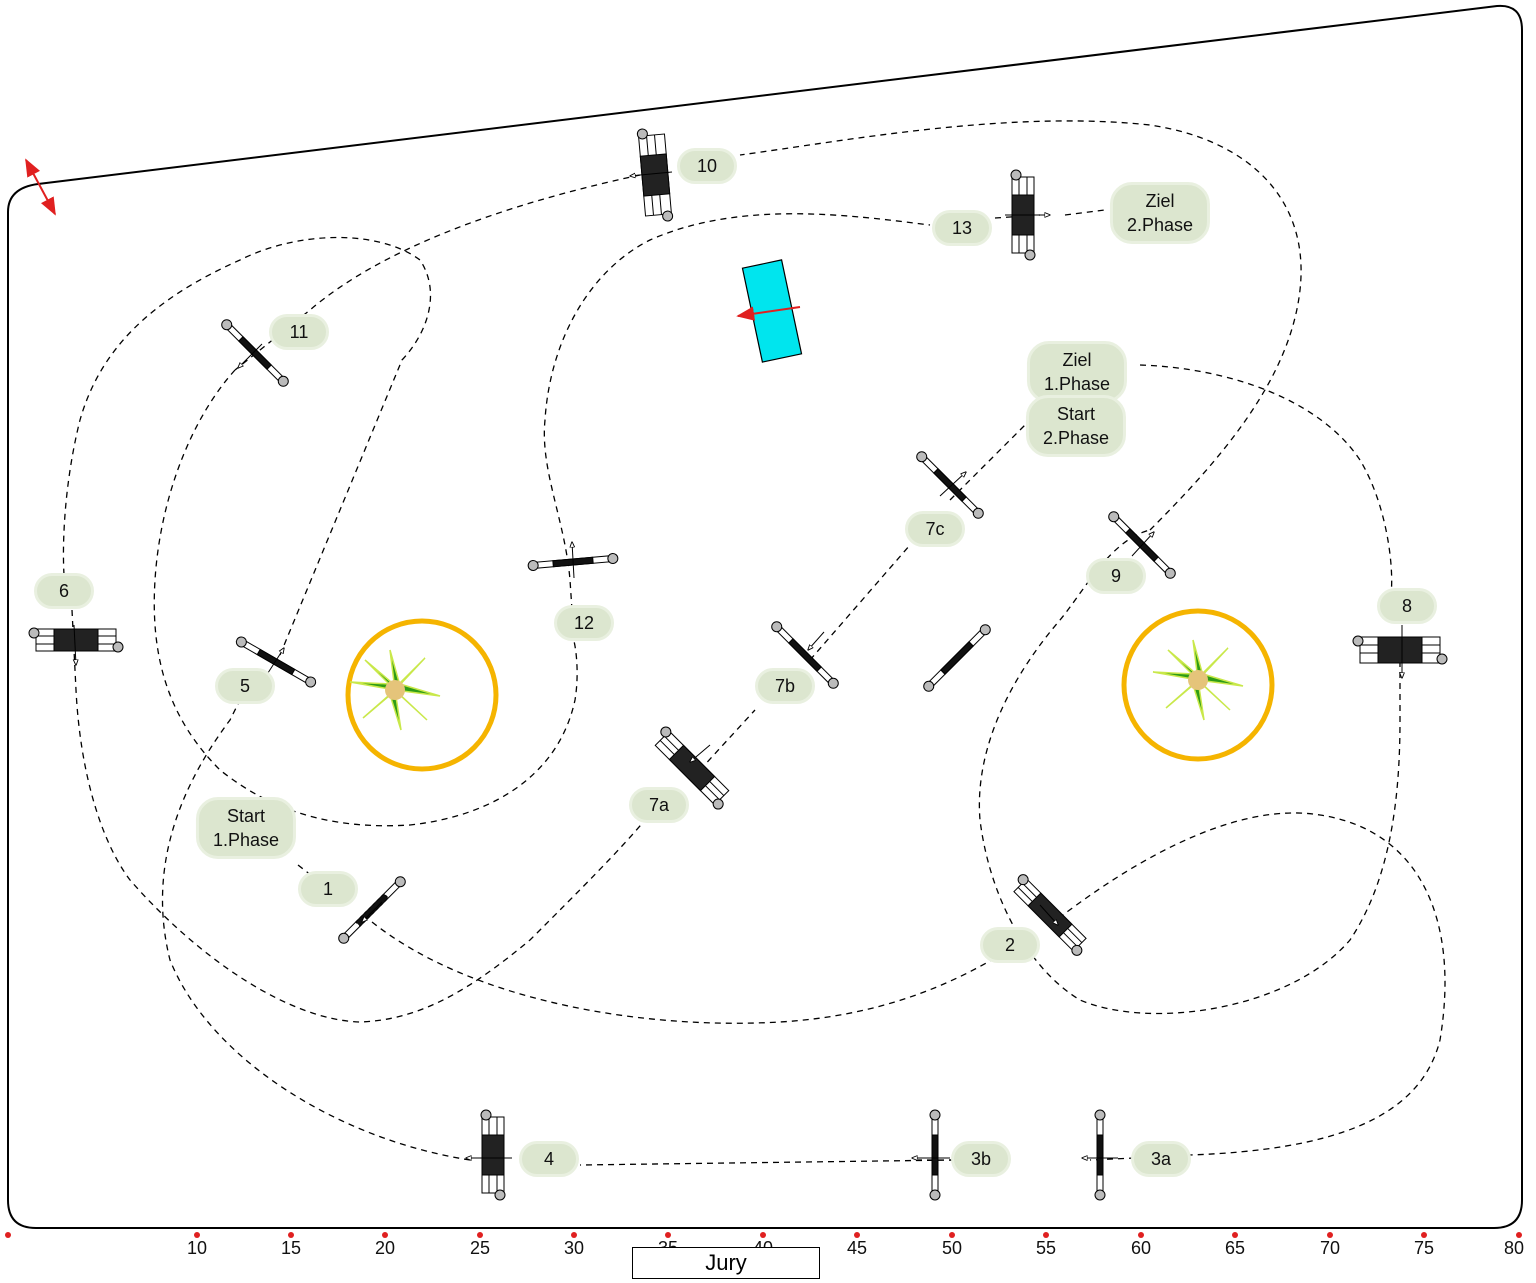 The image size is (1536, 1283). I want to click on start-phase-1-label: Start 1.Phase, so click(246, 828).